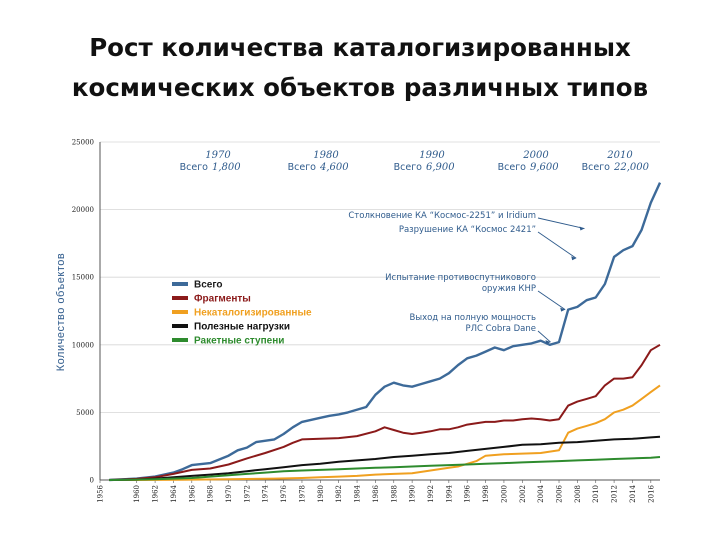  I want to click on legend-label: Фрагменты, so click(222, 299).